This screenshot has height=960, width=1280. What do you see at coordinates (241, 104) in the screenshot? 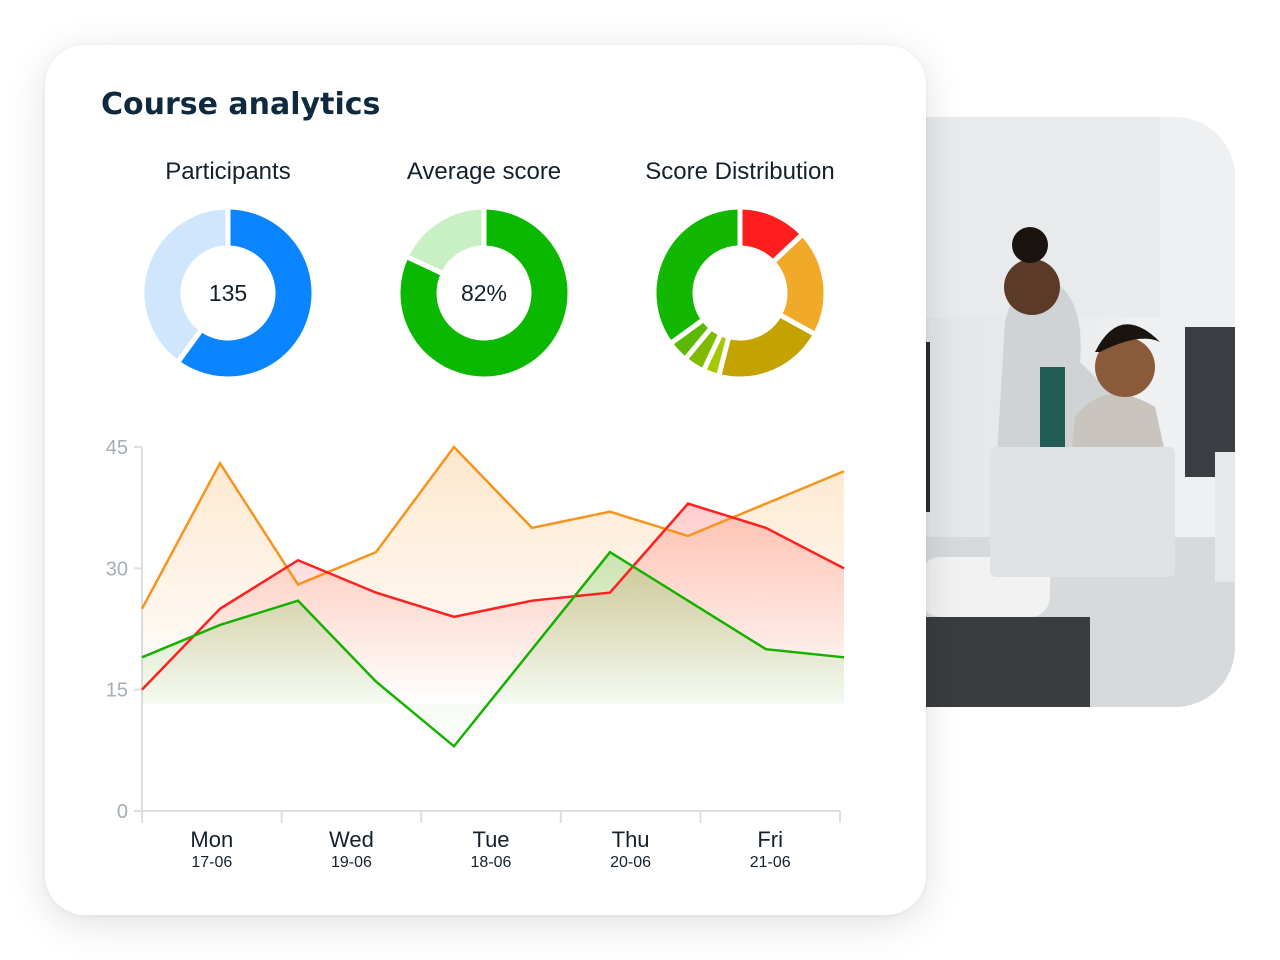
I see `card-title: Course analytics` at bounding box center [241, 104].